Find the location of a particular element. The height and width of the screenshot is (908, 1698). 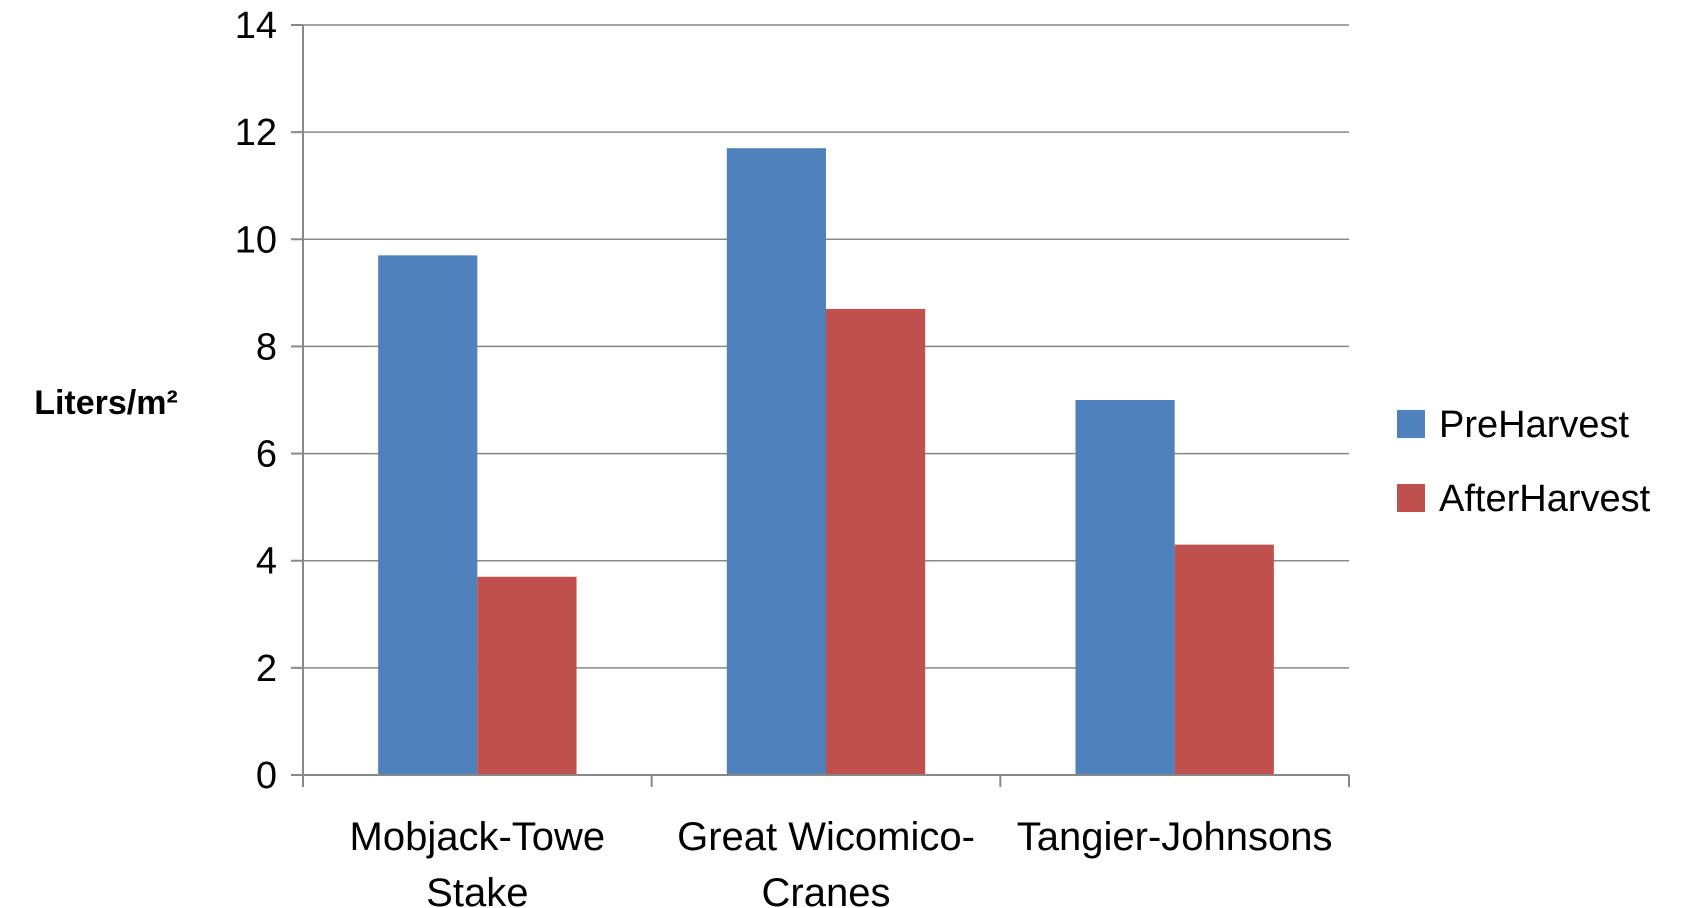

x-category-label: Great Wicomico-Cranes is located at coordinates (826, 861).